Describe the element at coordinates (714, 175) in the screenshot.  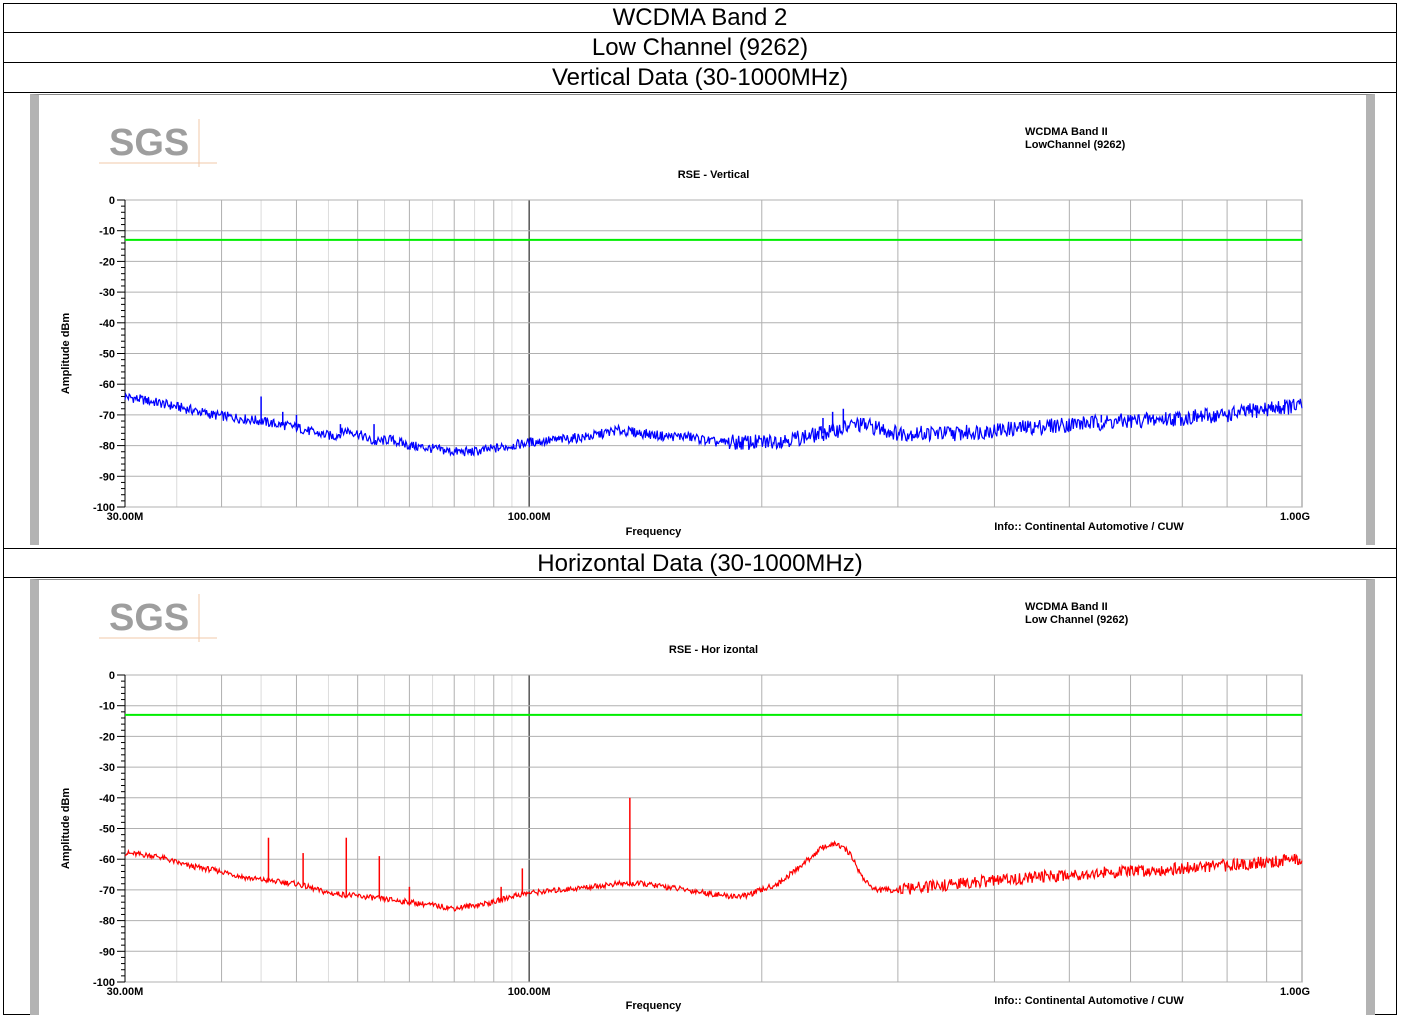
I see `plot-title: RSE - Vertical` at that location.